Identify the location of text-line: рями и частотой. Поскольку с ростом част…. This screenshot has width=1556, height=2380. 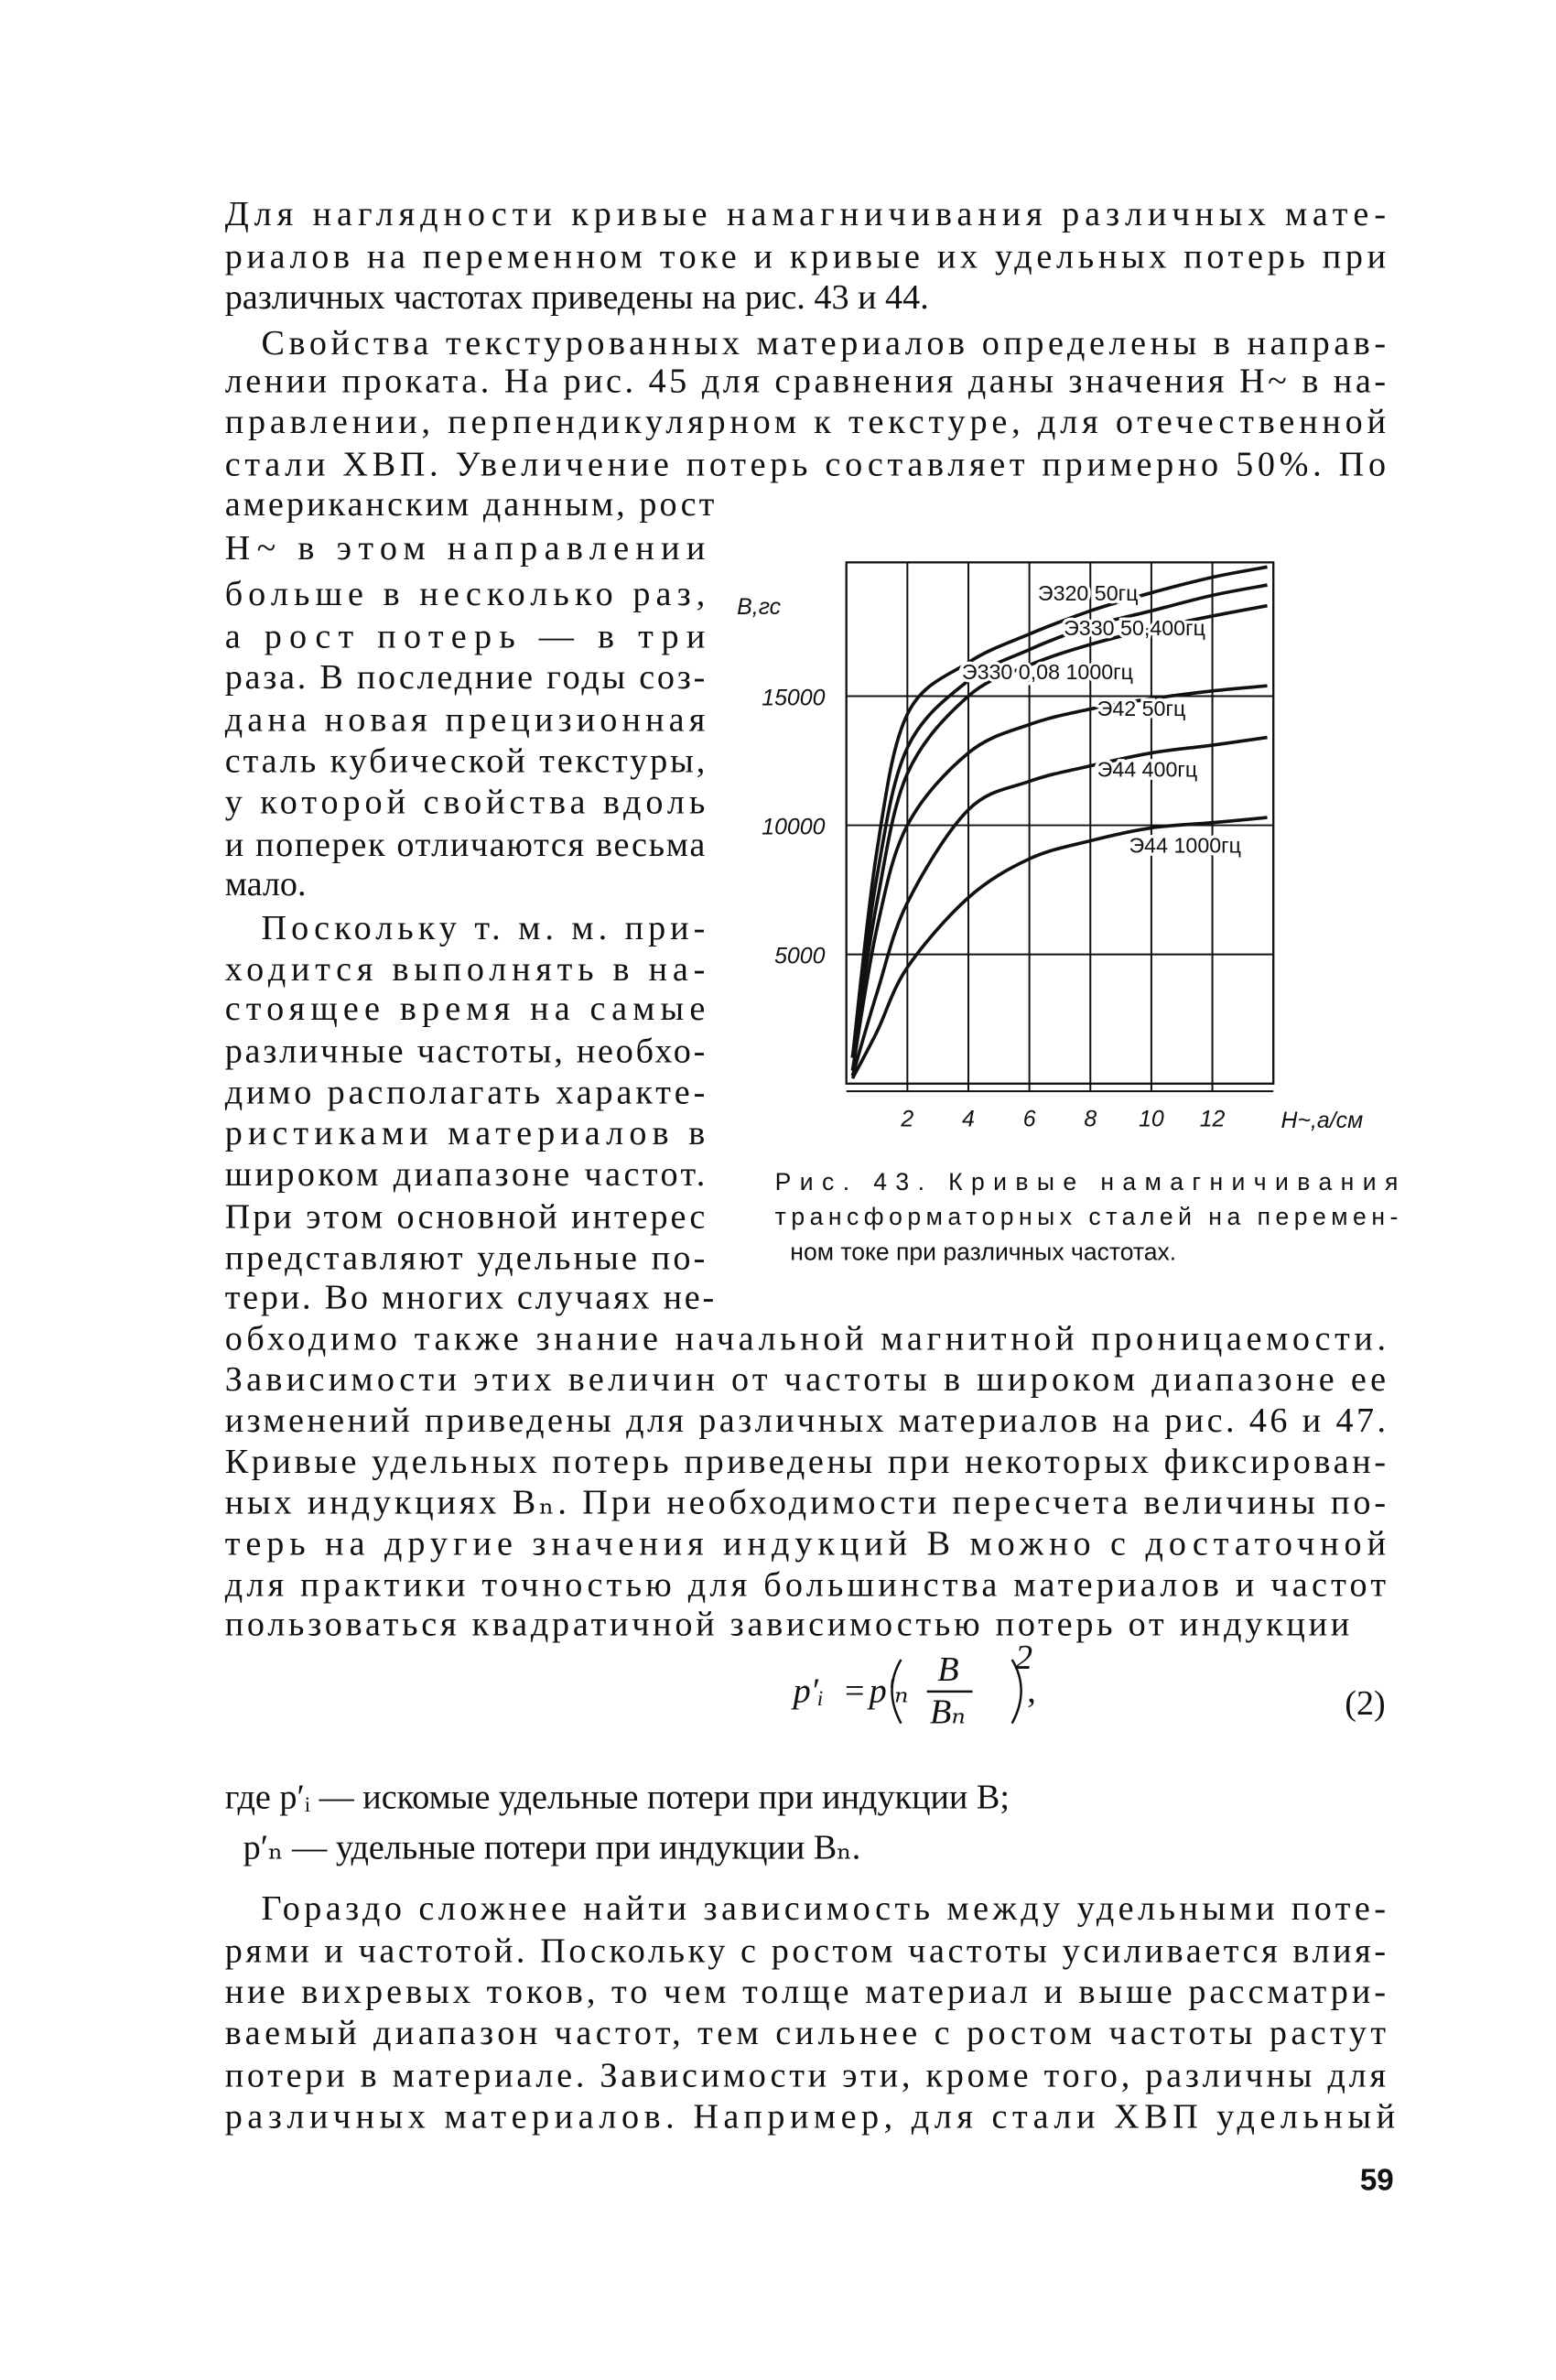
(805, 1950).